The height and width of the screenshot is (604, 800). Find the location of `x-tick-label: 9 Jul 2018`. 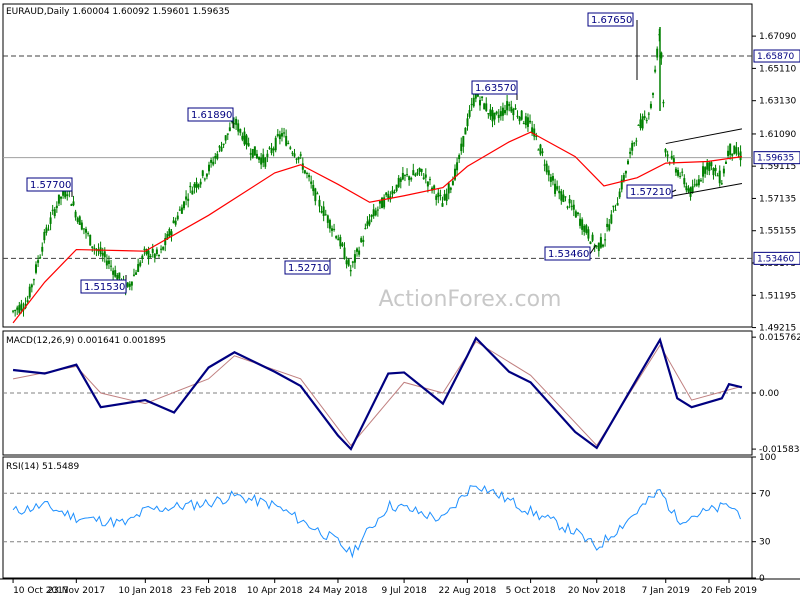

x-tick-label: 9 Jul 2018 is located at coordinates (403, 591).